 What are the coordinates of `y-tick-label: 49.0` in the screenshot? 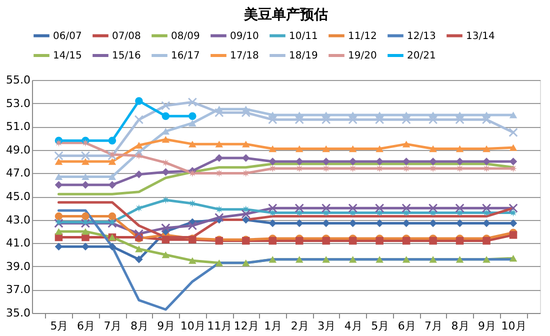 It's located at (18, 149).